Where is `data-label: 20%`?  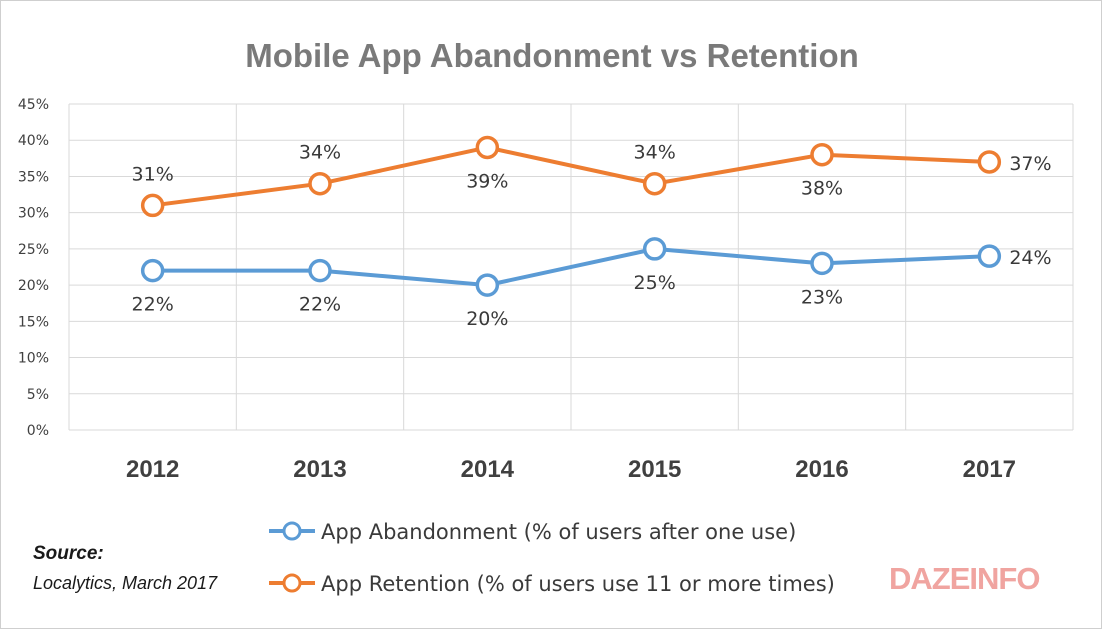 data-label: 20% is located at coordinates (487, 319).